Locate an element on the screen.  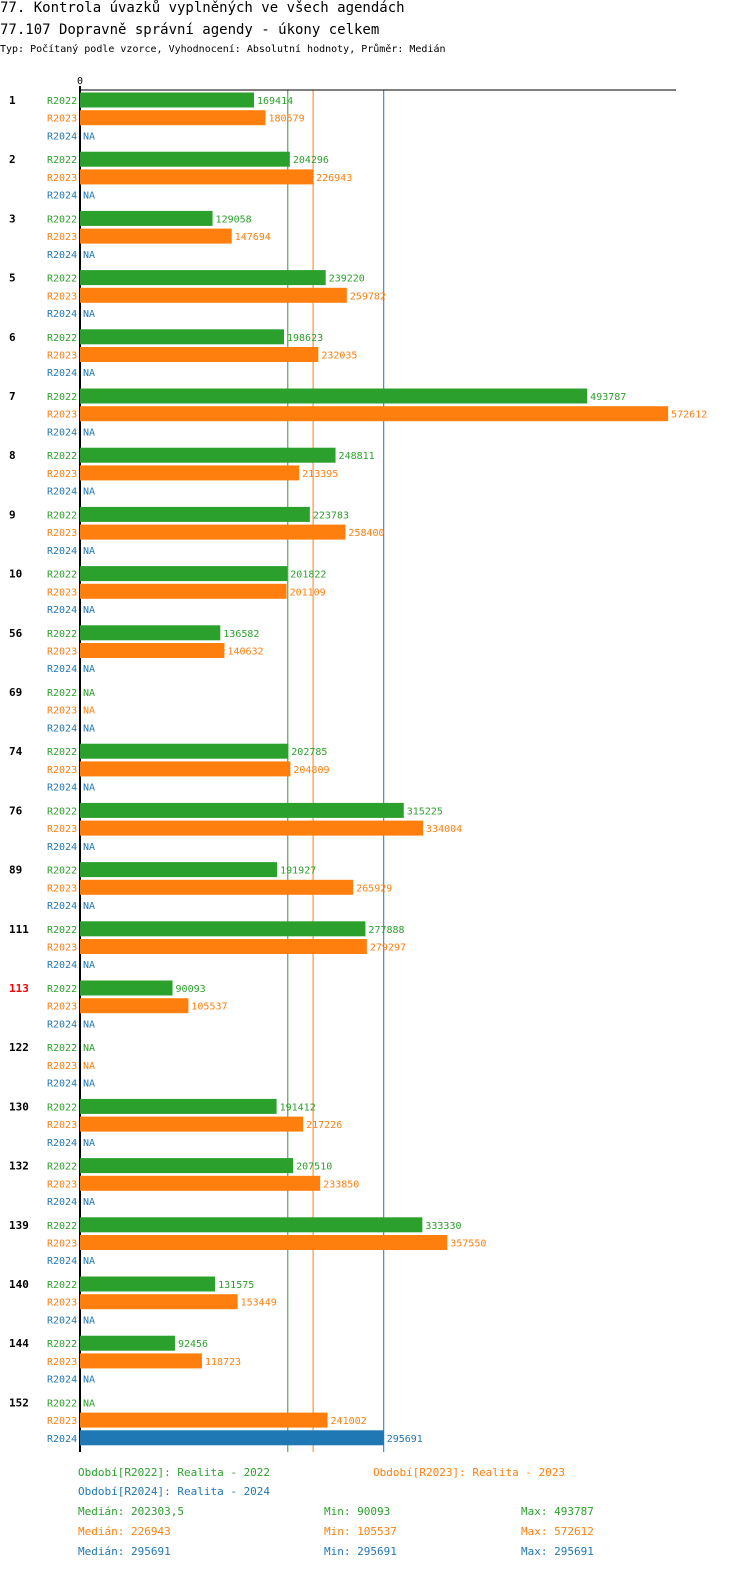
stat-min-r2022: Min: 90093 is located at coordinates (357, 1511).